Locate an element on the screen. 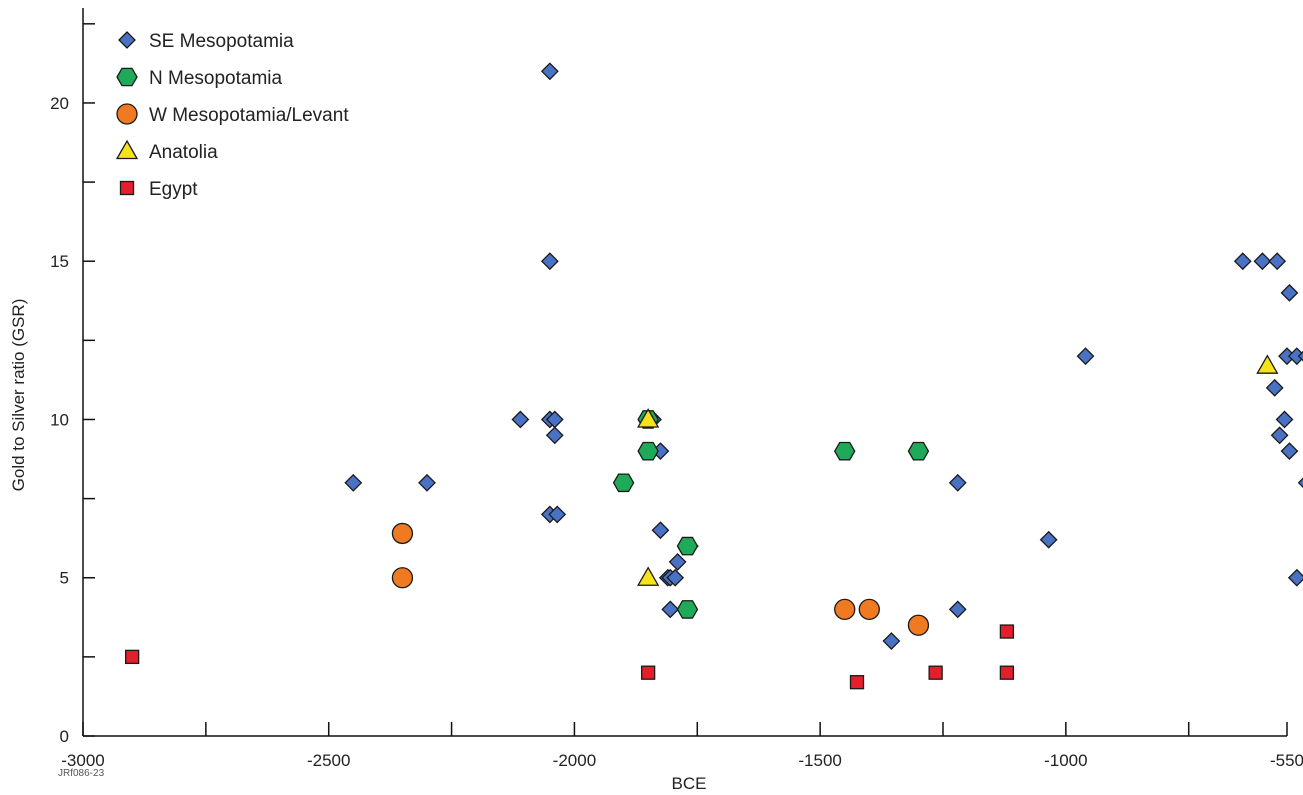 This screenshot has height=795, width=1303. x-axis-title: BCE is located at coordinates (689, 783).